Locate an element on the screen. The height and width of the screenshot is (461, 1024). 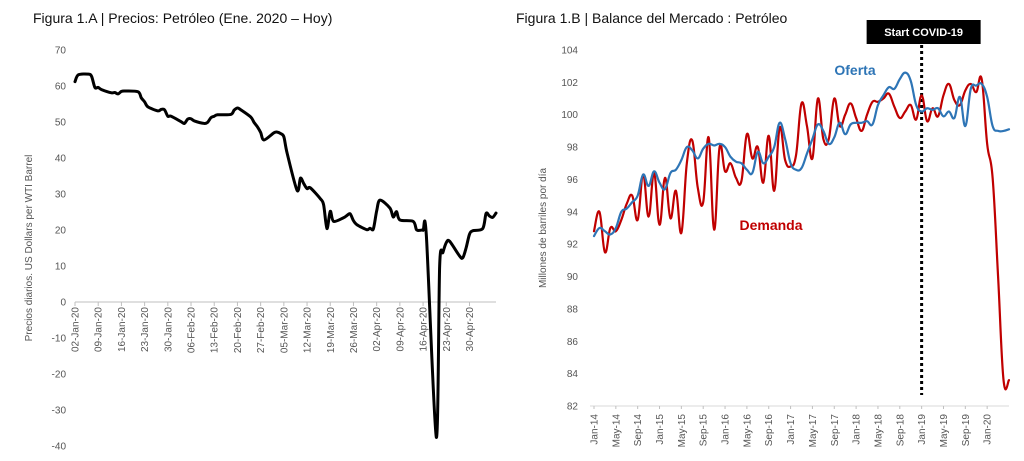
chart-a-y-tick-label: -20 is located at coordinates (59, 375).